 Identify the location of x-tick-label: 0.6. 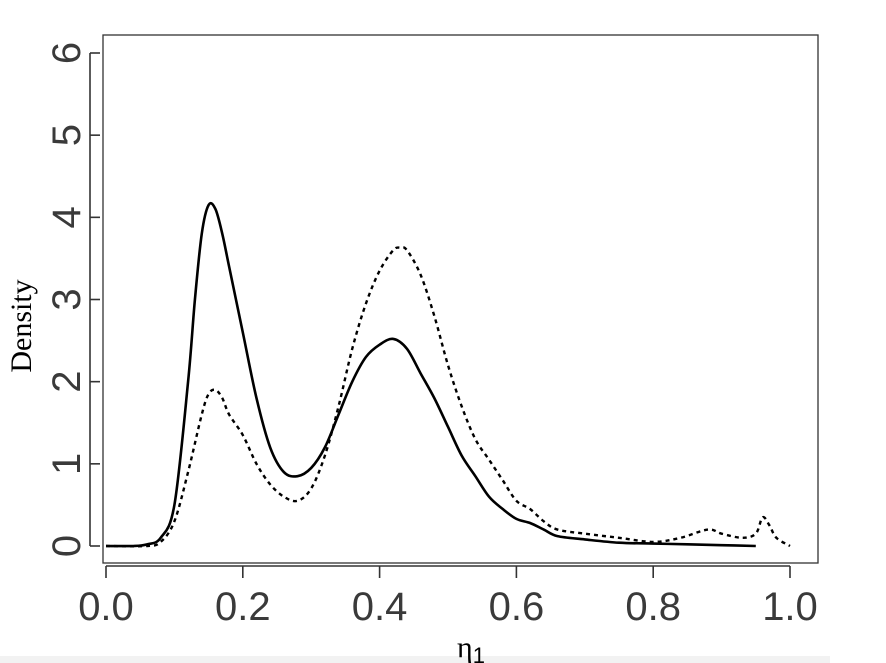
(517, 607).